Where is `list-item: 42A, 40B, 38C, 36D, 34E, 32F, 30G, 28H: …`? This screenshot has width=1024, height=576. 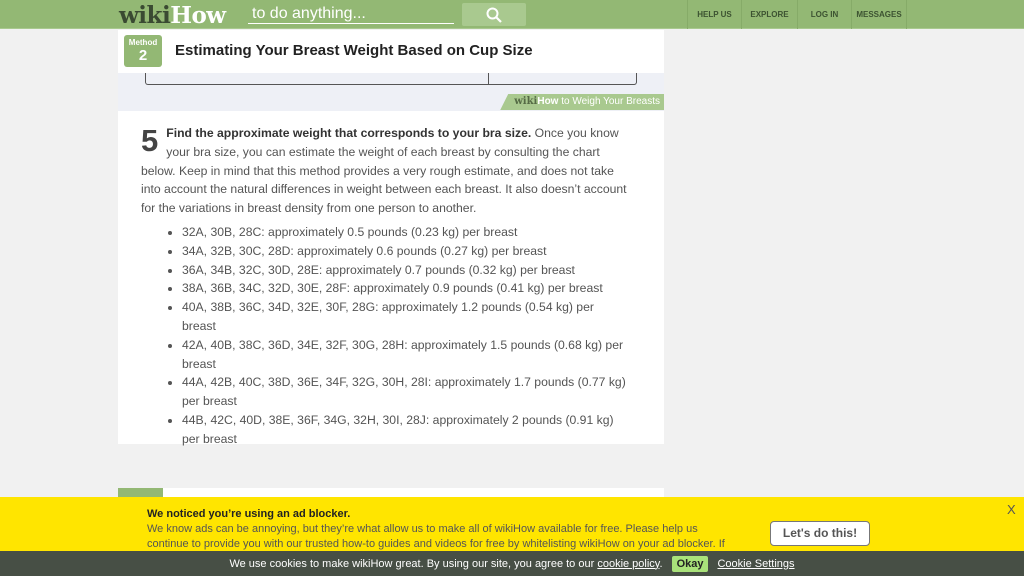 list-item: 42A, 40B, 38C, 36D, 34E, 32F, 30G, 28H: … is located at coordinates (405, 355).